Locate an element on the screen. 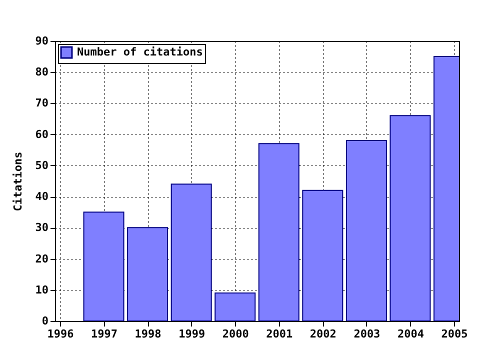 The width and height of the screenshot is (480, 350). x-tick-label: 2004 is located at coordinates (410, 334).